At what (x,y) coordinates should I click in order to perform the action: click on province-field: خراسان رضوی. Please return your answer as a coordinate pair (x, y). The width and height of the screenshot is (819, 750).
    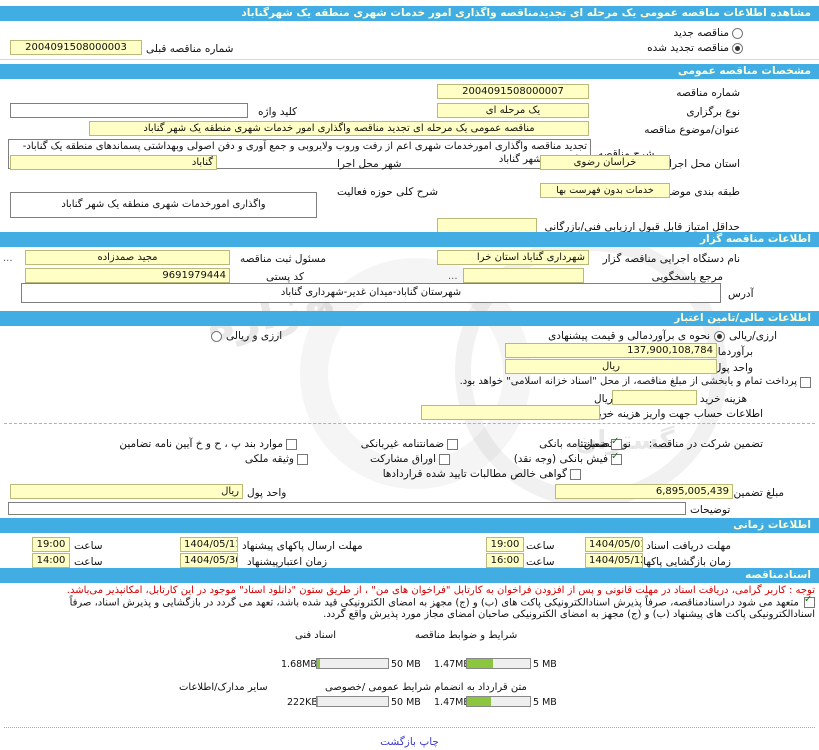
    Looking at the image, I should click on (605, 162).